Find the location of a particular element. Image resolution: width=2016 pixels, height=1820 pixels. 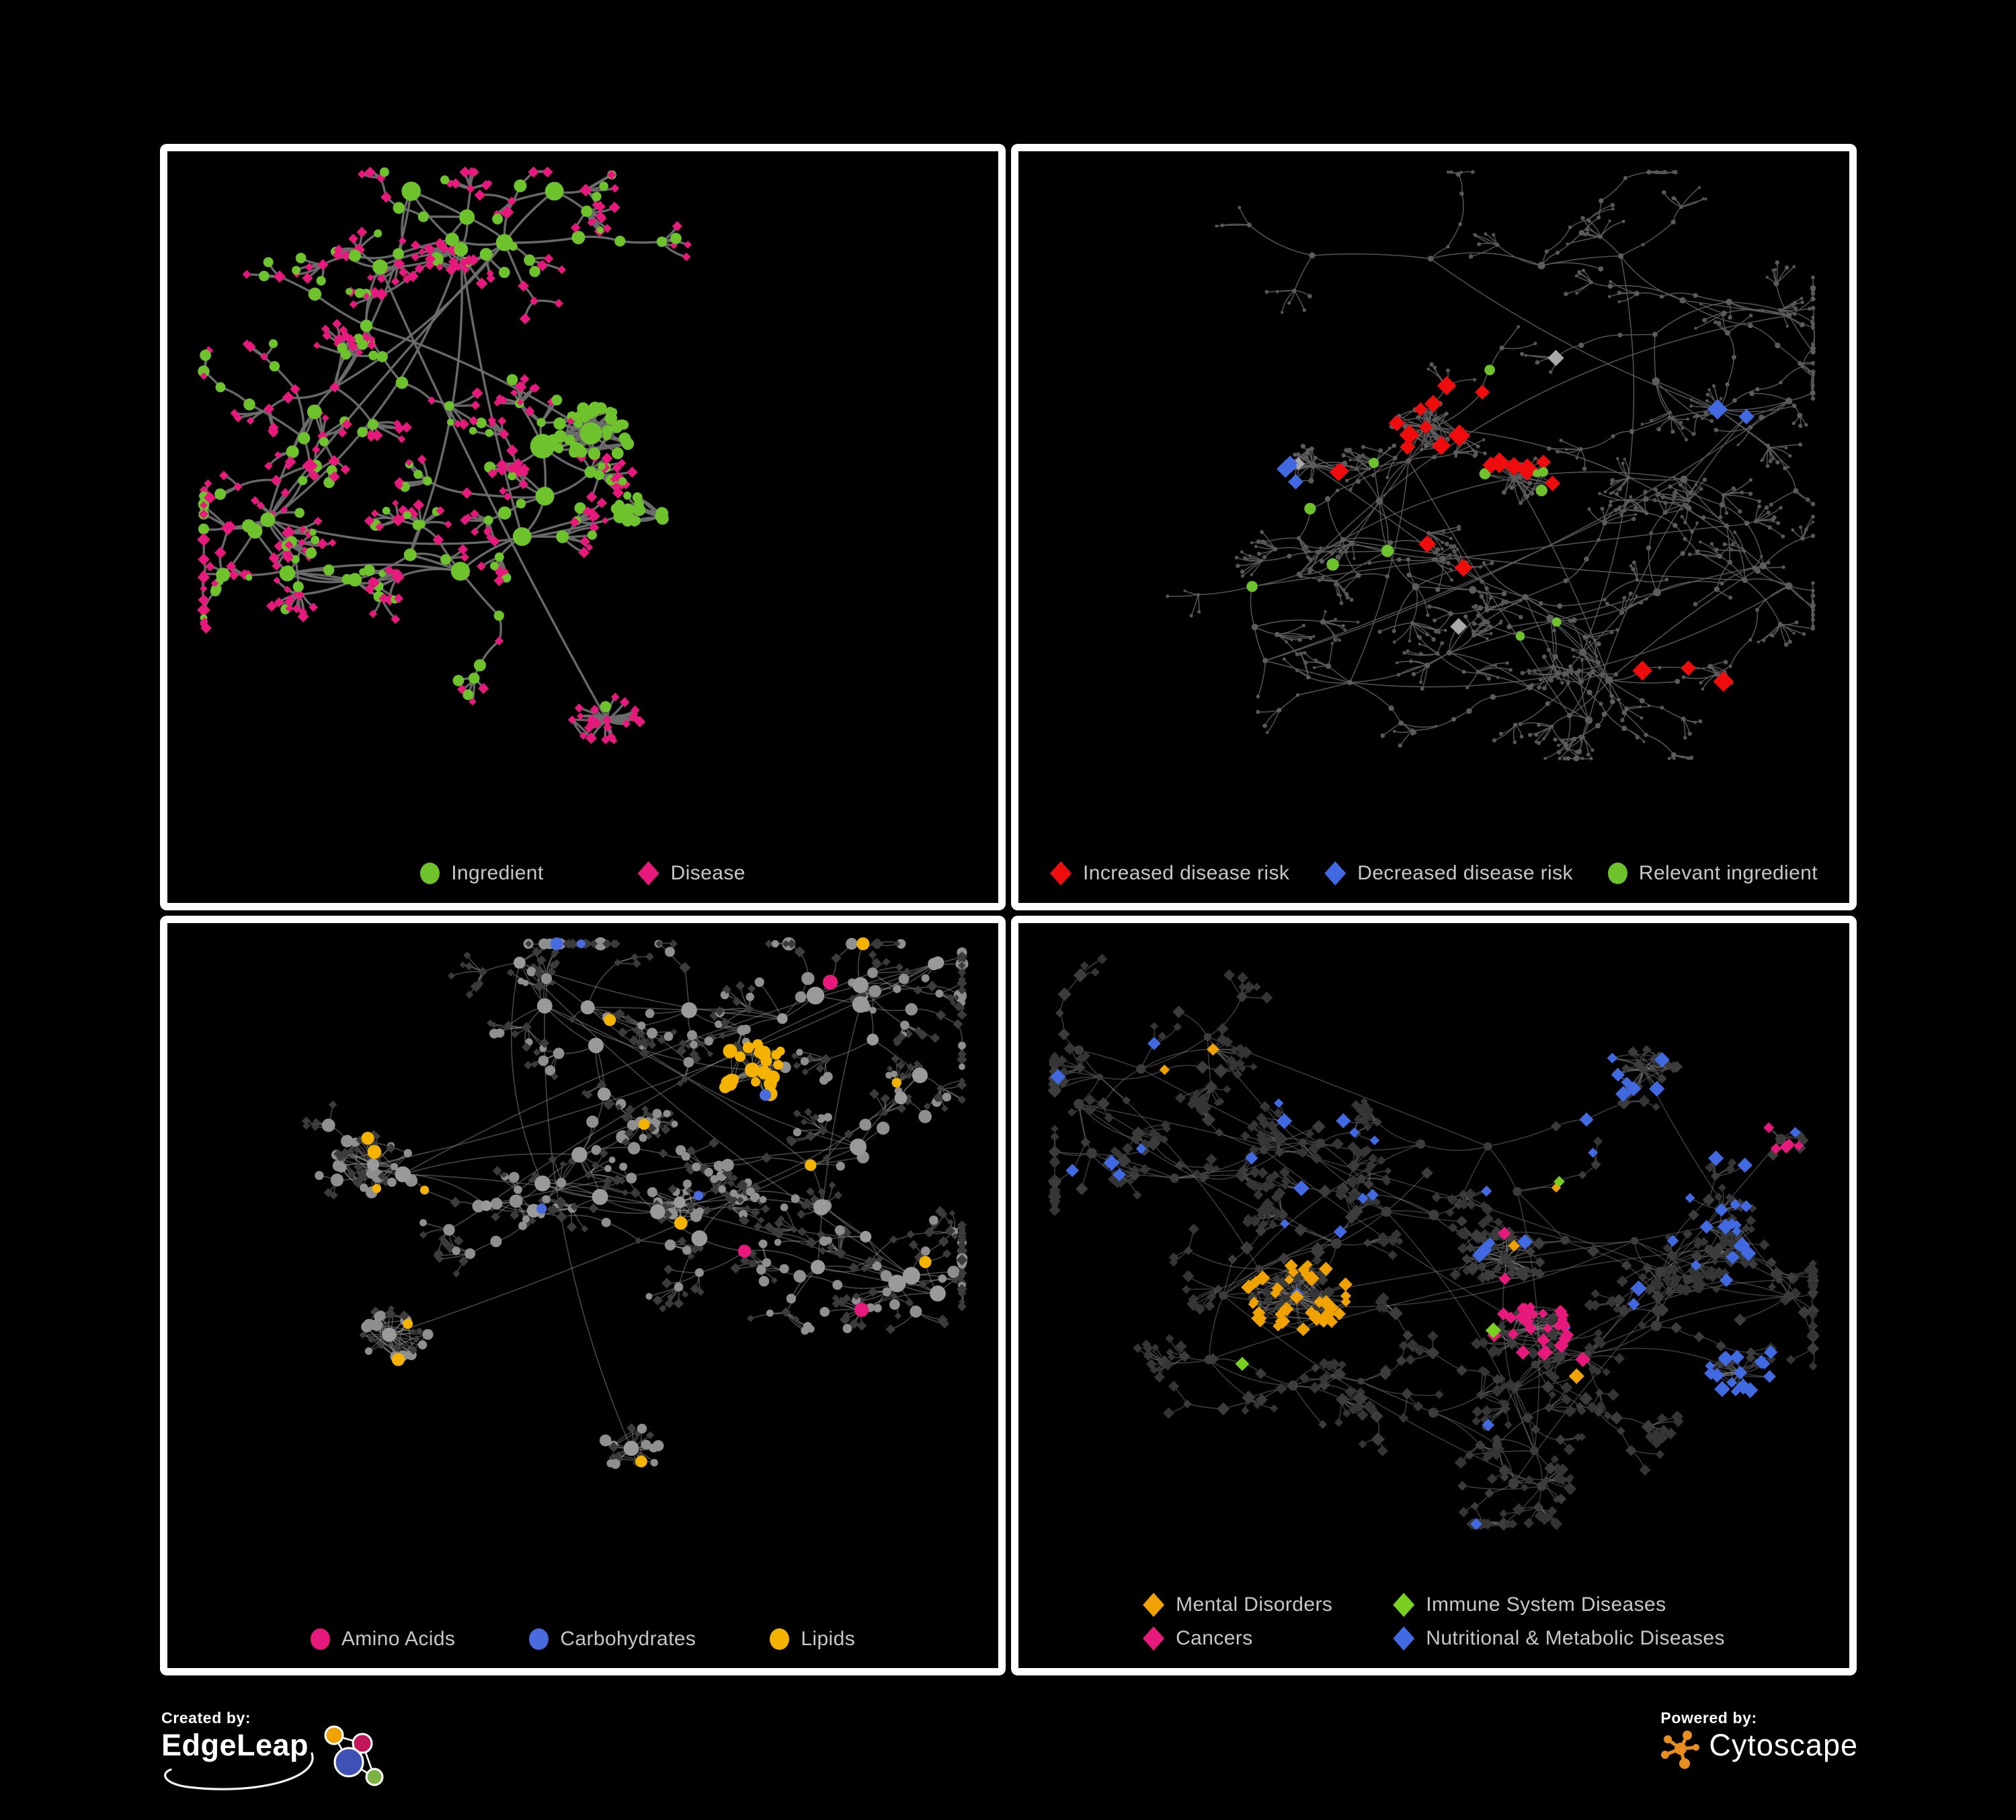

legend-item: Relevant ingredient is located at coordinates (1712, 873).